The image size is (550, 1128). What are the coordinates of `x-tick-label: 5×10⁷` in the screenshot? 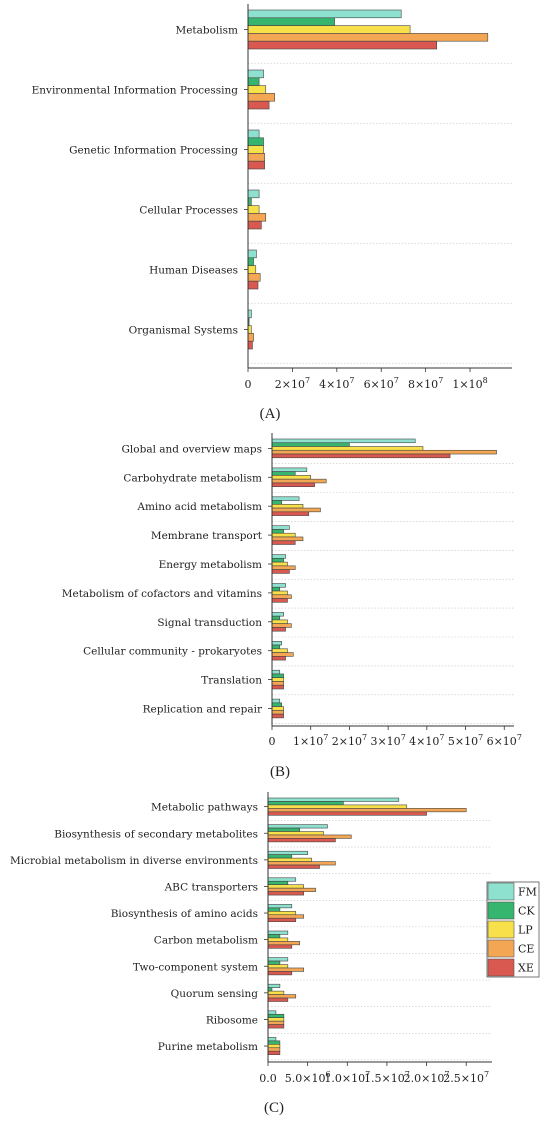 It's located at (465, 740).